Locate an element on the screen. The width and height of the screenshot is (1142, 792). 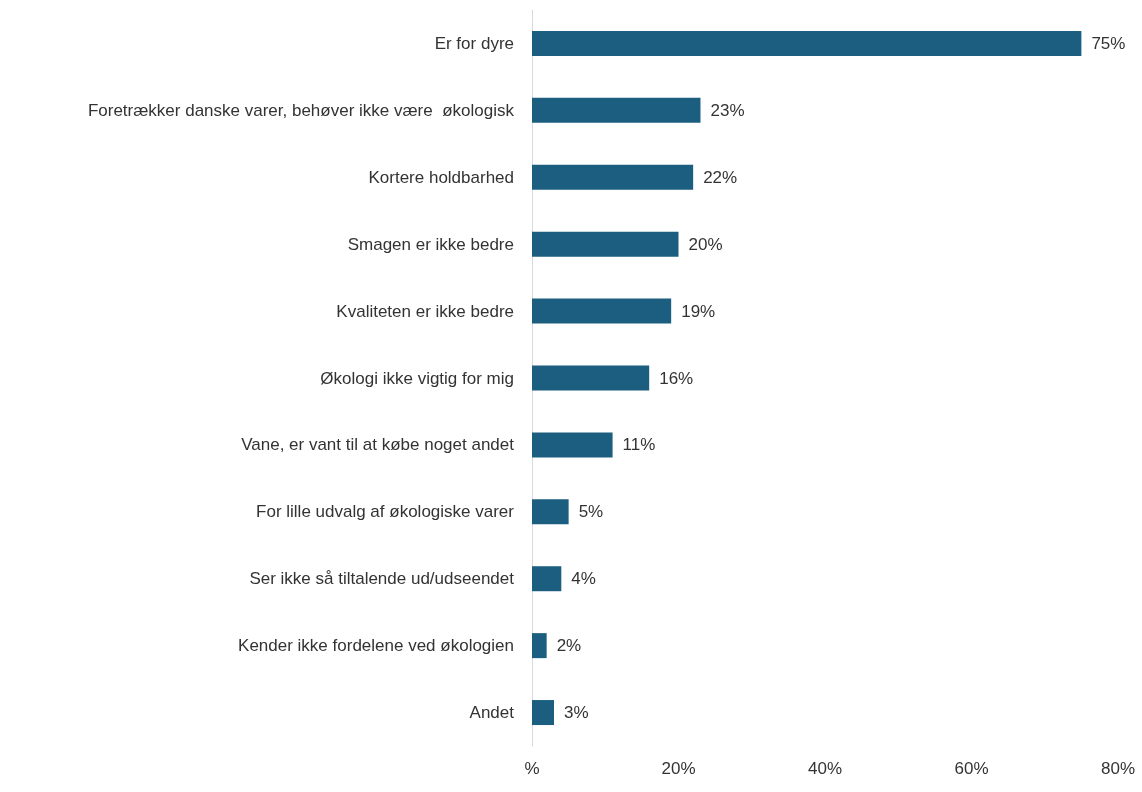
y-tick-label: Ser ikke så tiltalende ud/udseendet is located at coordinates (382, 579).